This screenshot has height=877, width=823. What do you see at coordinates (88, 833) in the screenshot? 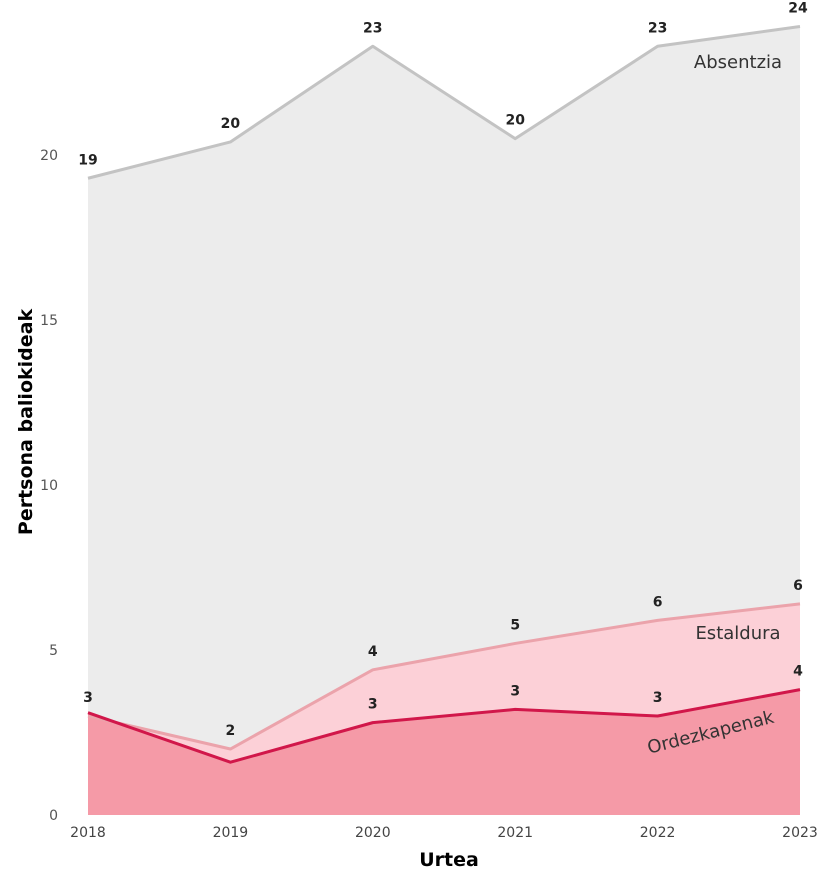
I see `x-tick-label: 2018` at bounding box center [88, 833].